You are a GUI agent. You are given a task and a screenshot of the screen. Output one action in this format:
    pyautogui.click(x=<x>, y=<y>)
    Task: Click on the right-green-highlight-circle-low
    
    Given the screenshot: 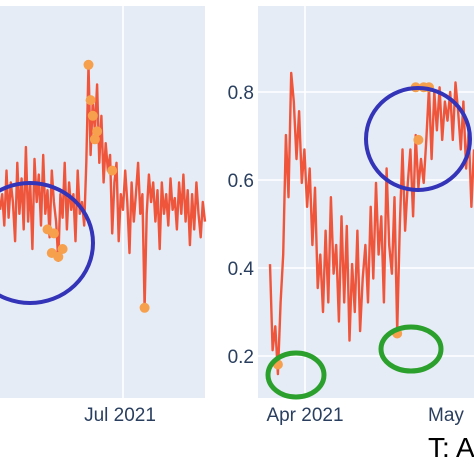 What is the action you would take?
    pyautogui.click(x=296, y=375)
    